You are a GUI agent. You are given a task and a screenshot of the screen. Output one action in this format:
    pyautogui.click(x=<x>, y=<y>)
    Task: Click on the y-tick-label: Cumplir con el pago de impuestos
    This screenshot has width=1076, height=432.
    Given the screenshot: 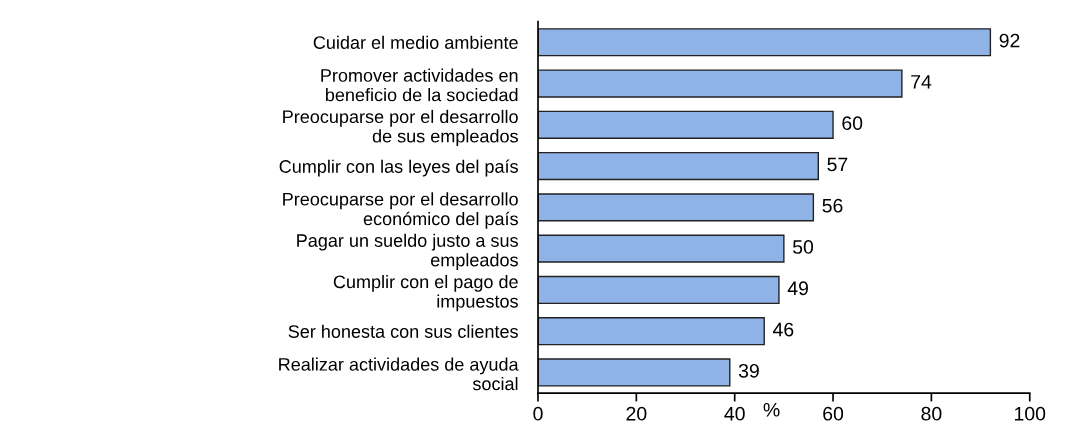 What is the action you would take?
    pyautogui.click(x=425, y=293)
    